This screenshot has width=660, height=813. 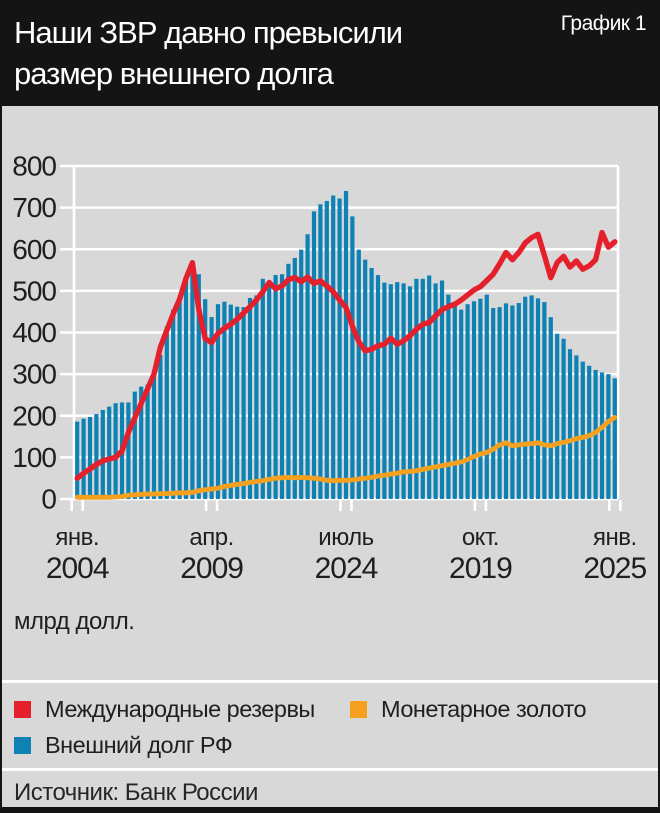 What do you see at coordinates (139, 744) in the screenshot?
I see `legend-label: Внешний долг РФ` at bounding box center [139, 744].